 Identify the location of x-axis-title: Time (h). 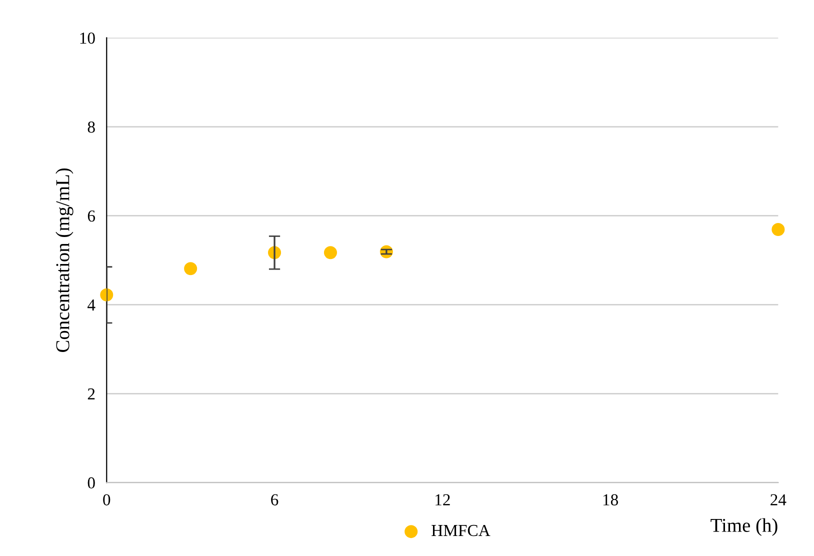
(744, 527).